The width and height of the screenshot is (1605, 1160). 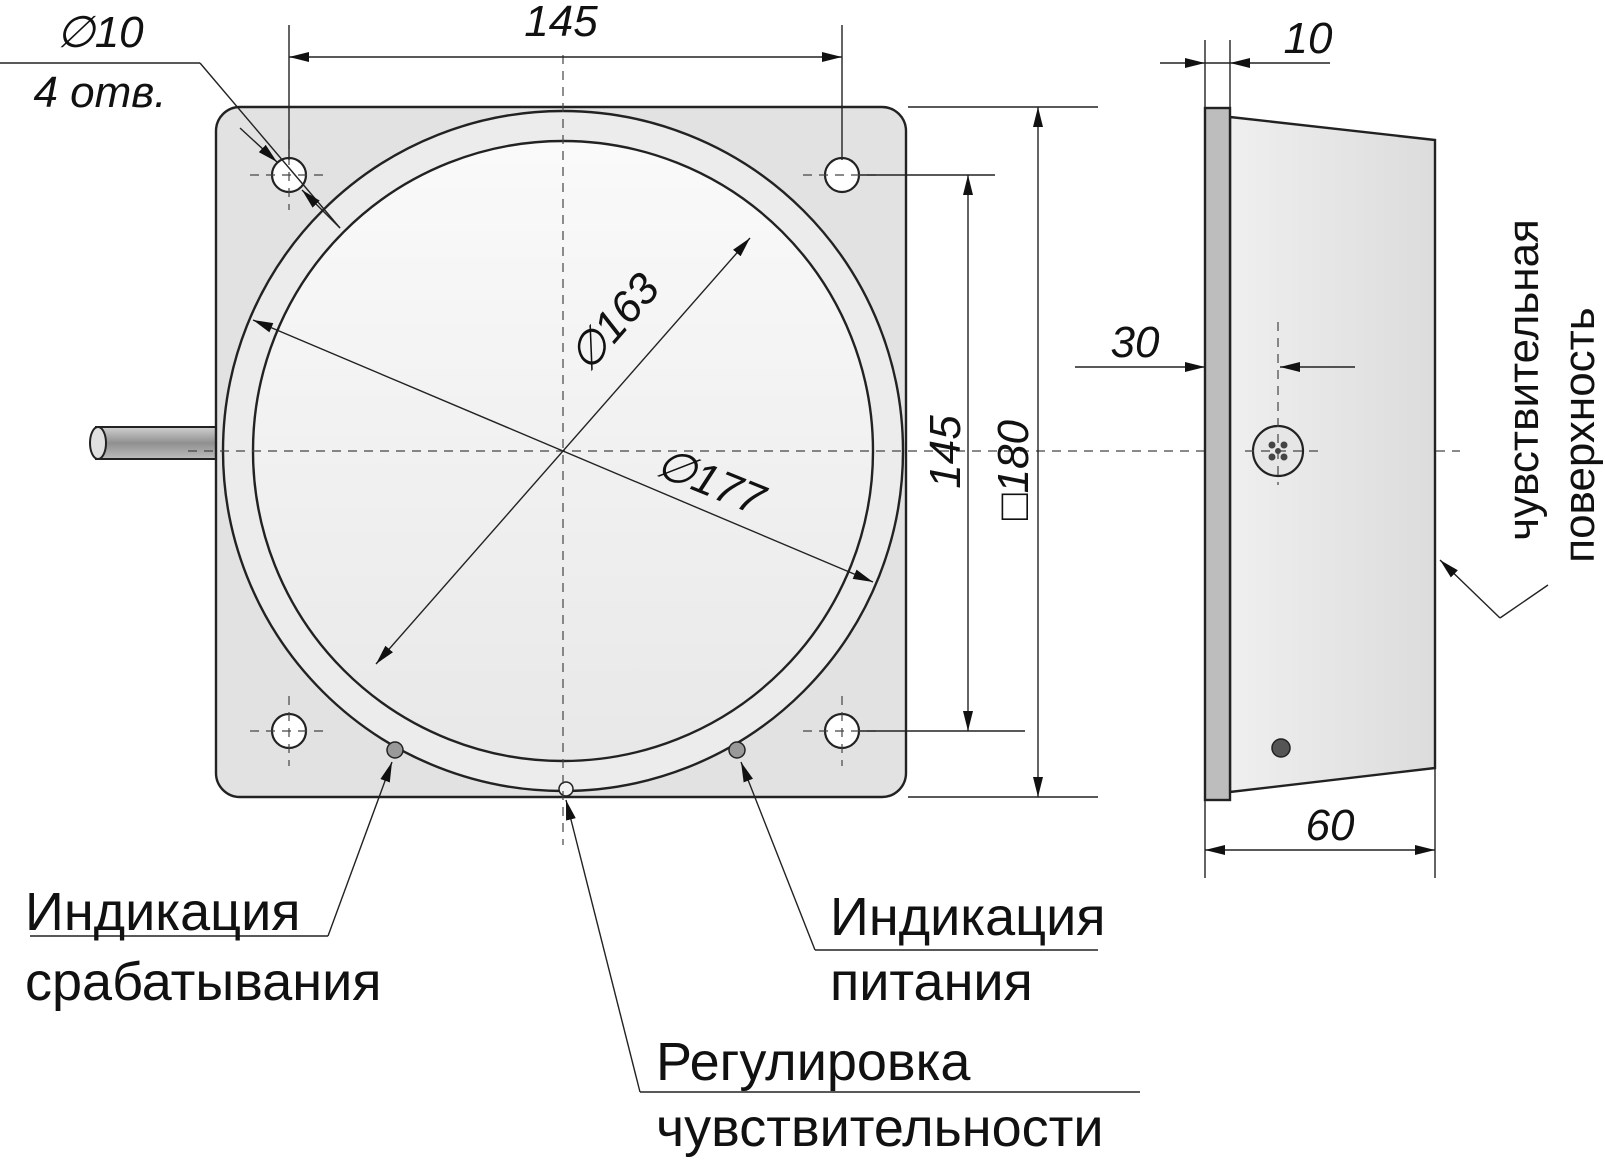 I want to click on dim-text: 60, so click(x=1330, y=825).